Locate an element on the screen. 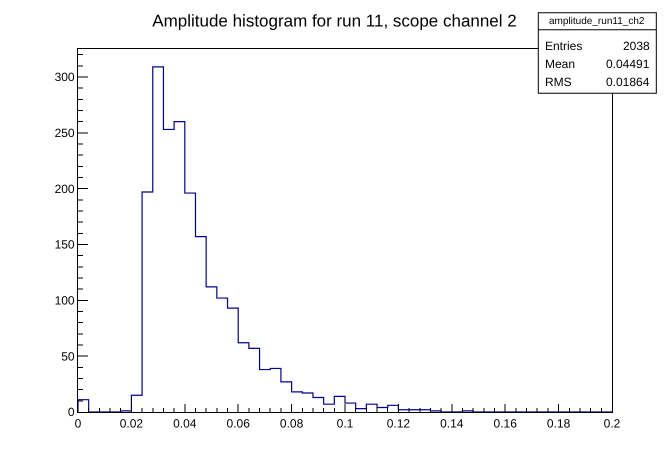 Image resolution: width=669 pixels, height=456 pixels. annotation: Mean is located at coordinates (560, 64).